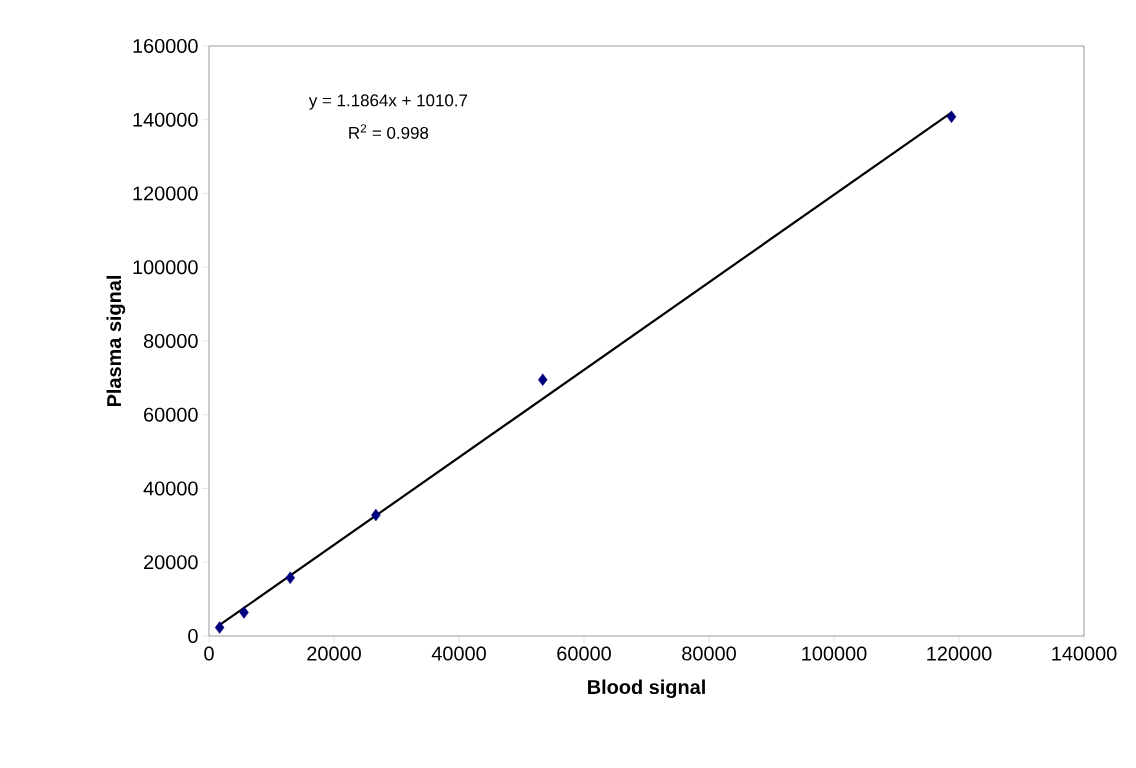 The image size is (1136, 768). What do you see at coordinates (165, 46) in the screenshot?
I see `y-tick-label: 160000` at bounding box center [165, 46].